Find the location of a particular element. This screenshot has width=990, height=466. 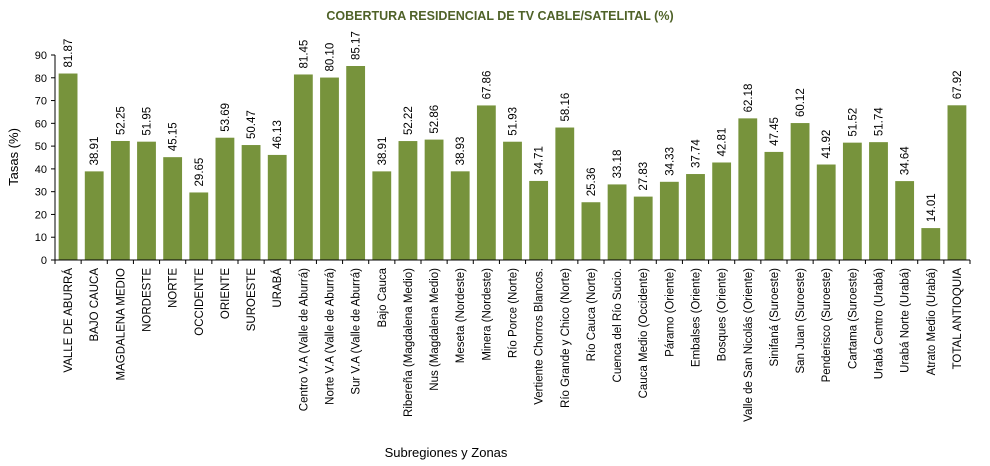

data-label: 33.18 is located at coordinates (618, 164).